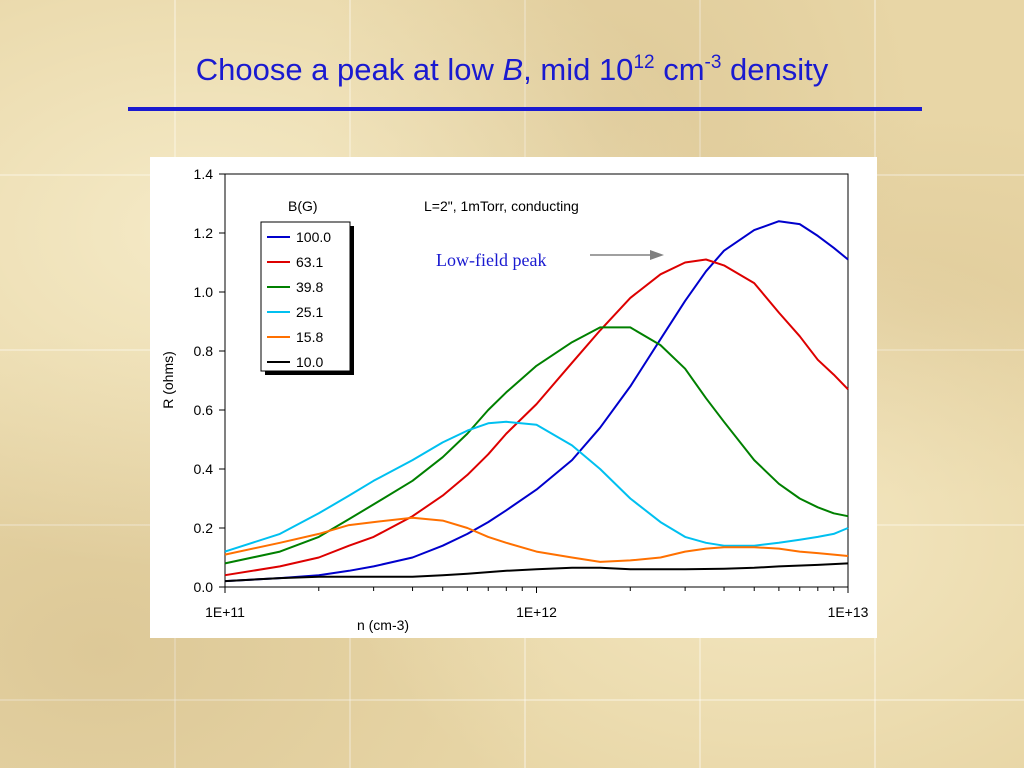 This screenshot has width=1024, height=768. I want to click on conditions-annotation: L=2", 1mTorr, conducting, so click(501, 206).